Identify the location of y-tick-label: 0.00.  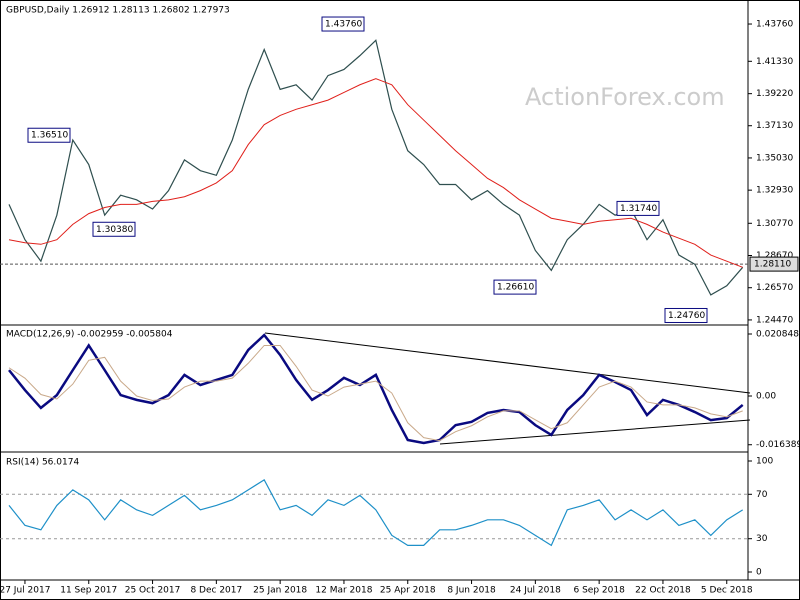
(766, 397).